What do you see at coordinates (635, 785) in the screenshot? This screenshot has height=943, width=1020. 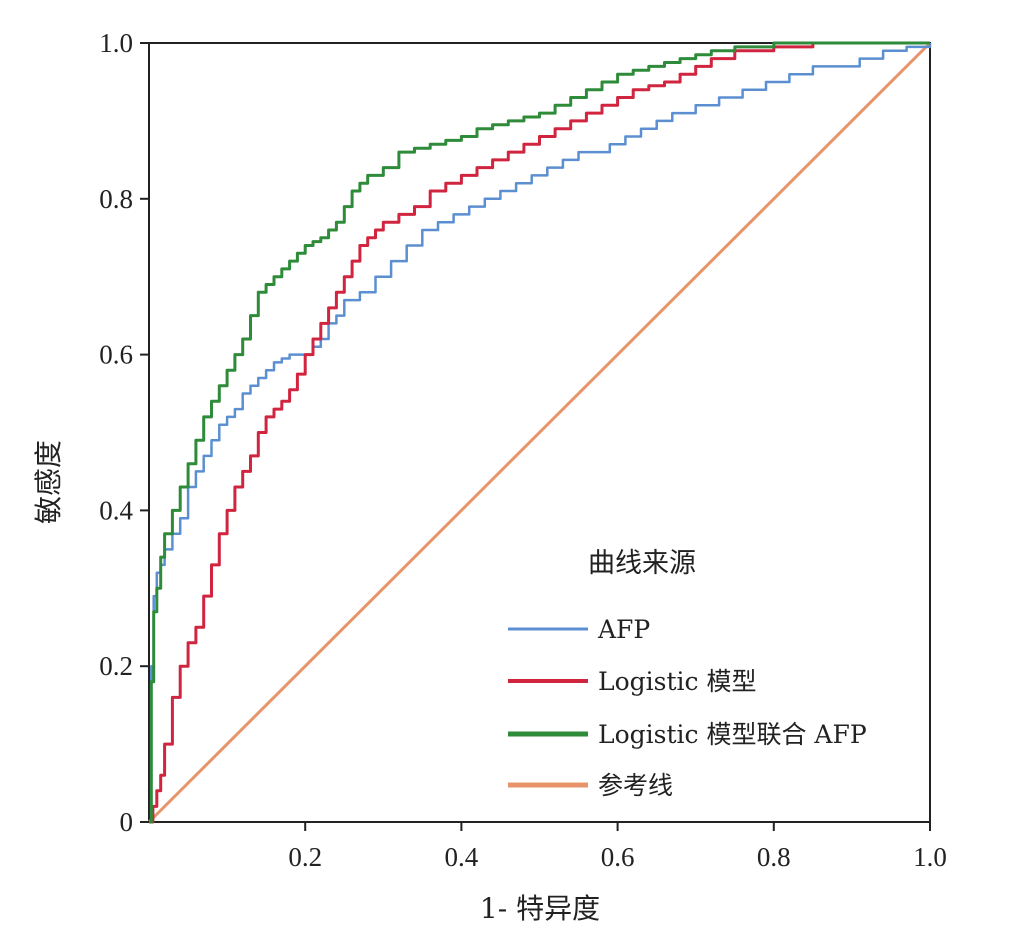 I see `legend-label-reference: 参考线` at bounding box center [635, 785].